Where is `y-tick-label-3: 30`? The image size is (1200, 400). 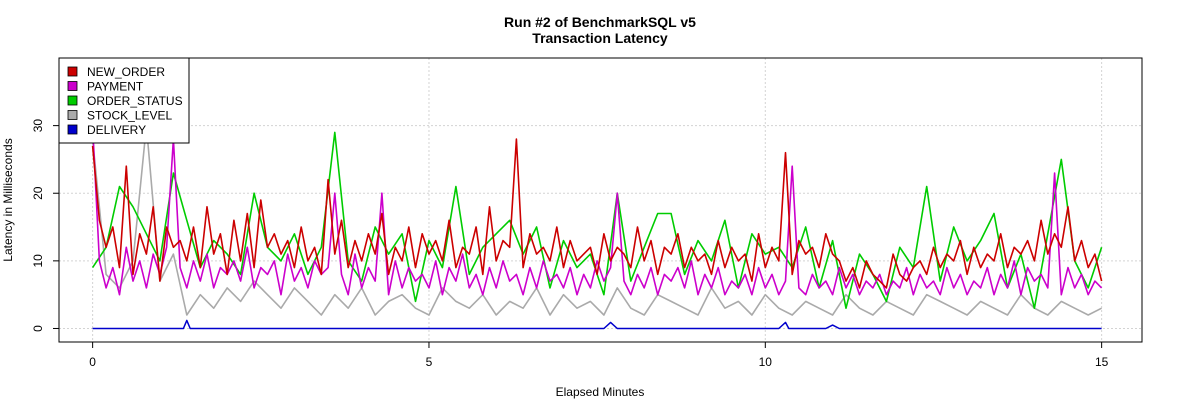 y-tick-label-3: 30 is located at coordinates (38, 126).